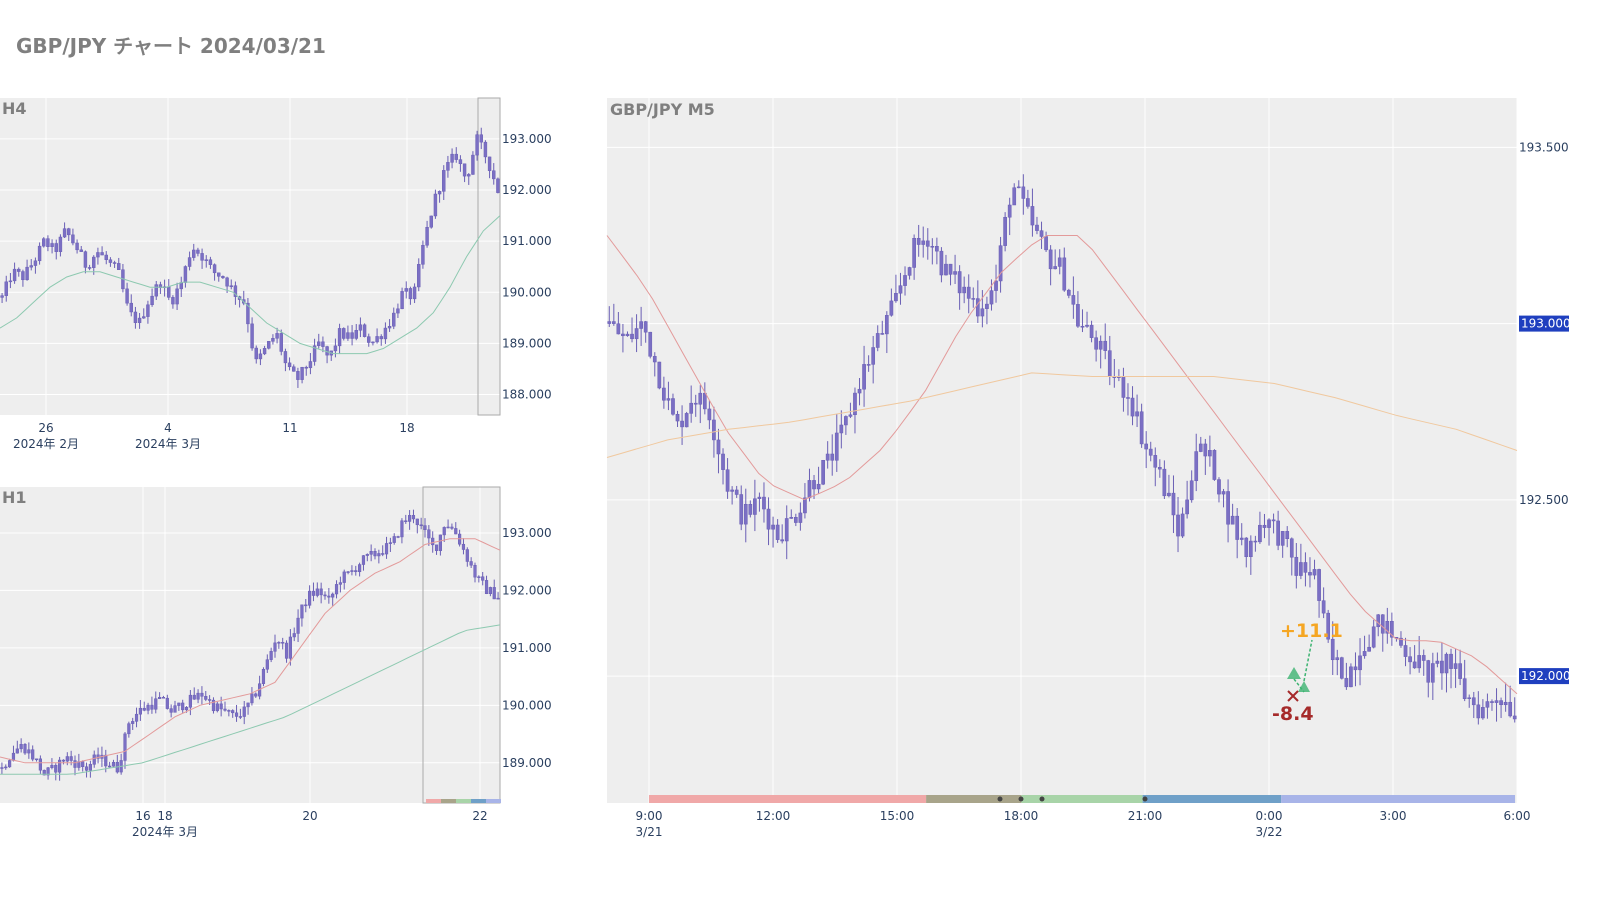 This screenshot has height=900, width=1600. I want to click on price-label-box, so click(1544, 676).